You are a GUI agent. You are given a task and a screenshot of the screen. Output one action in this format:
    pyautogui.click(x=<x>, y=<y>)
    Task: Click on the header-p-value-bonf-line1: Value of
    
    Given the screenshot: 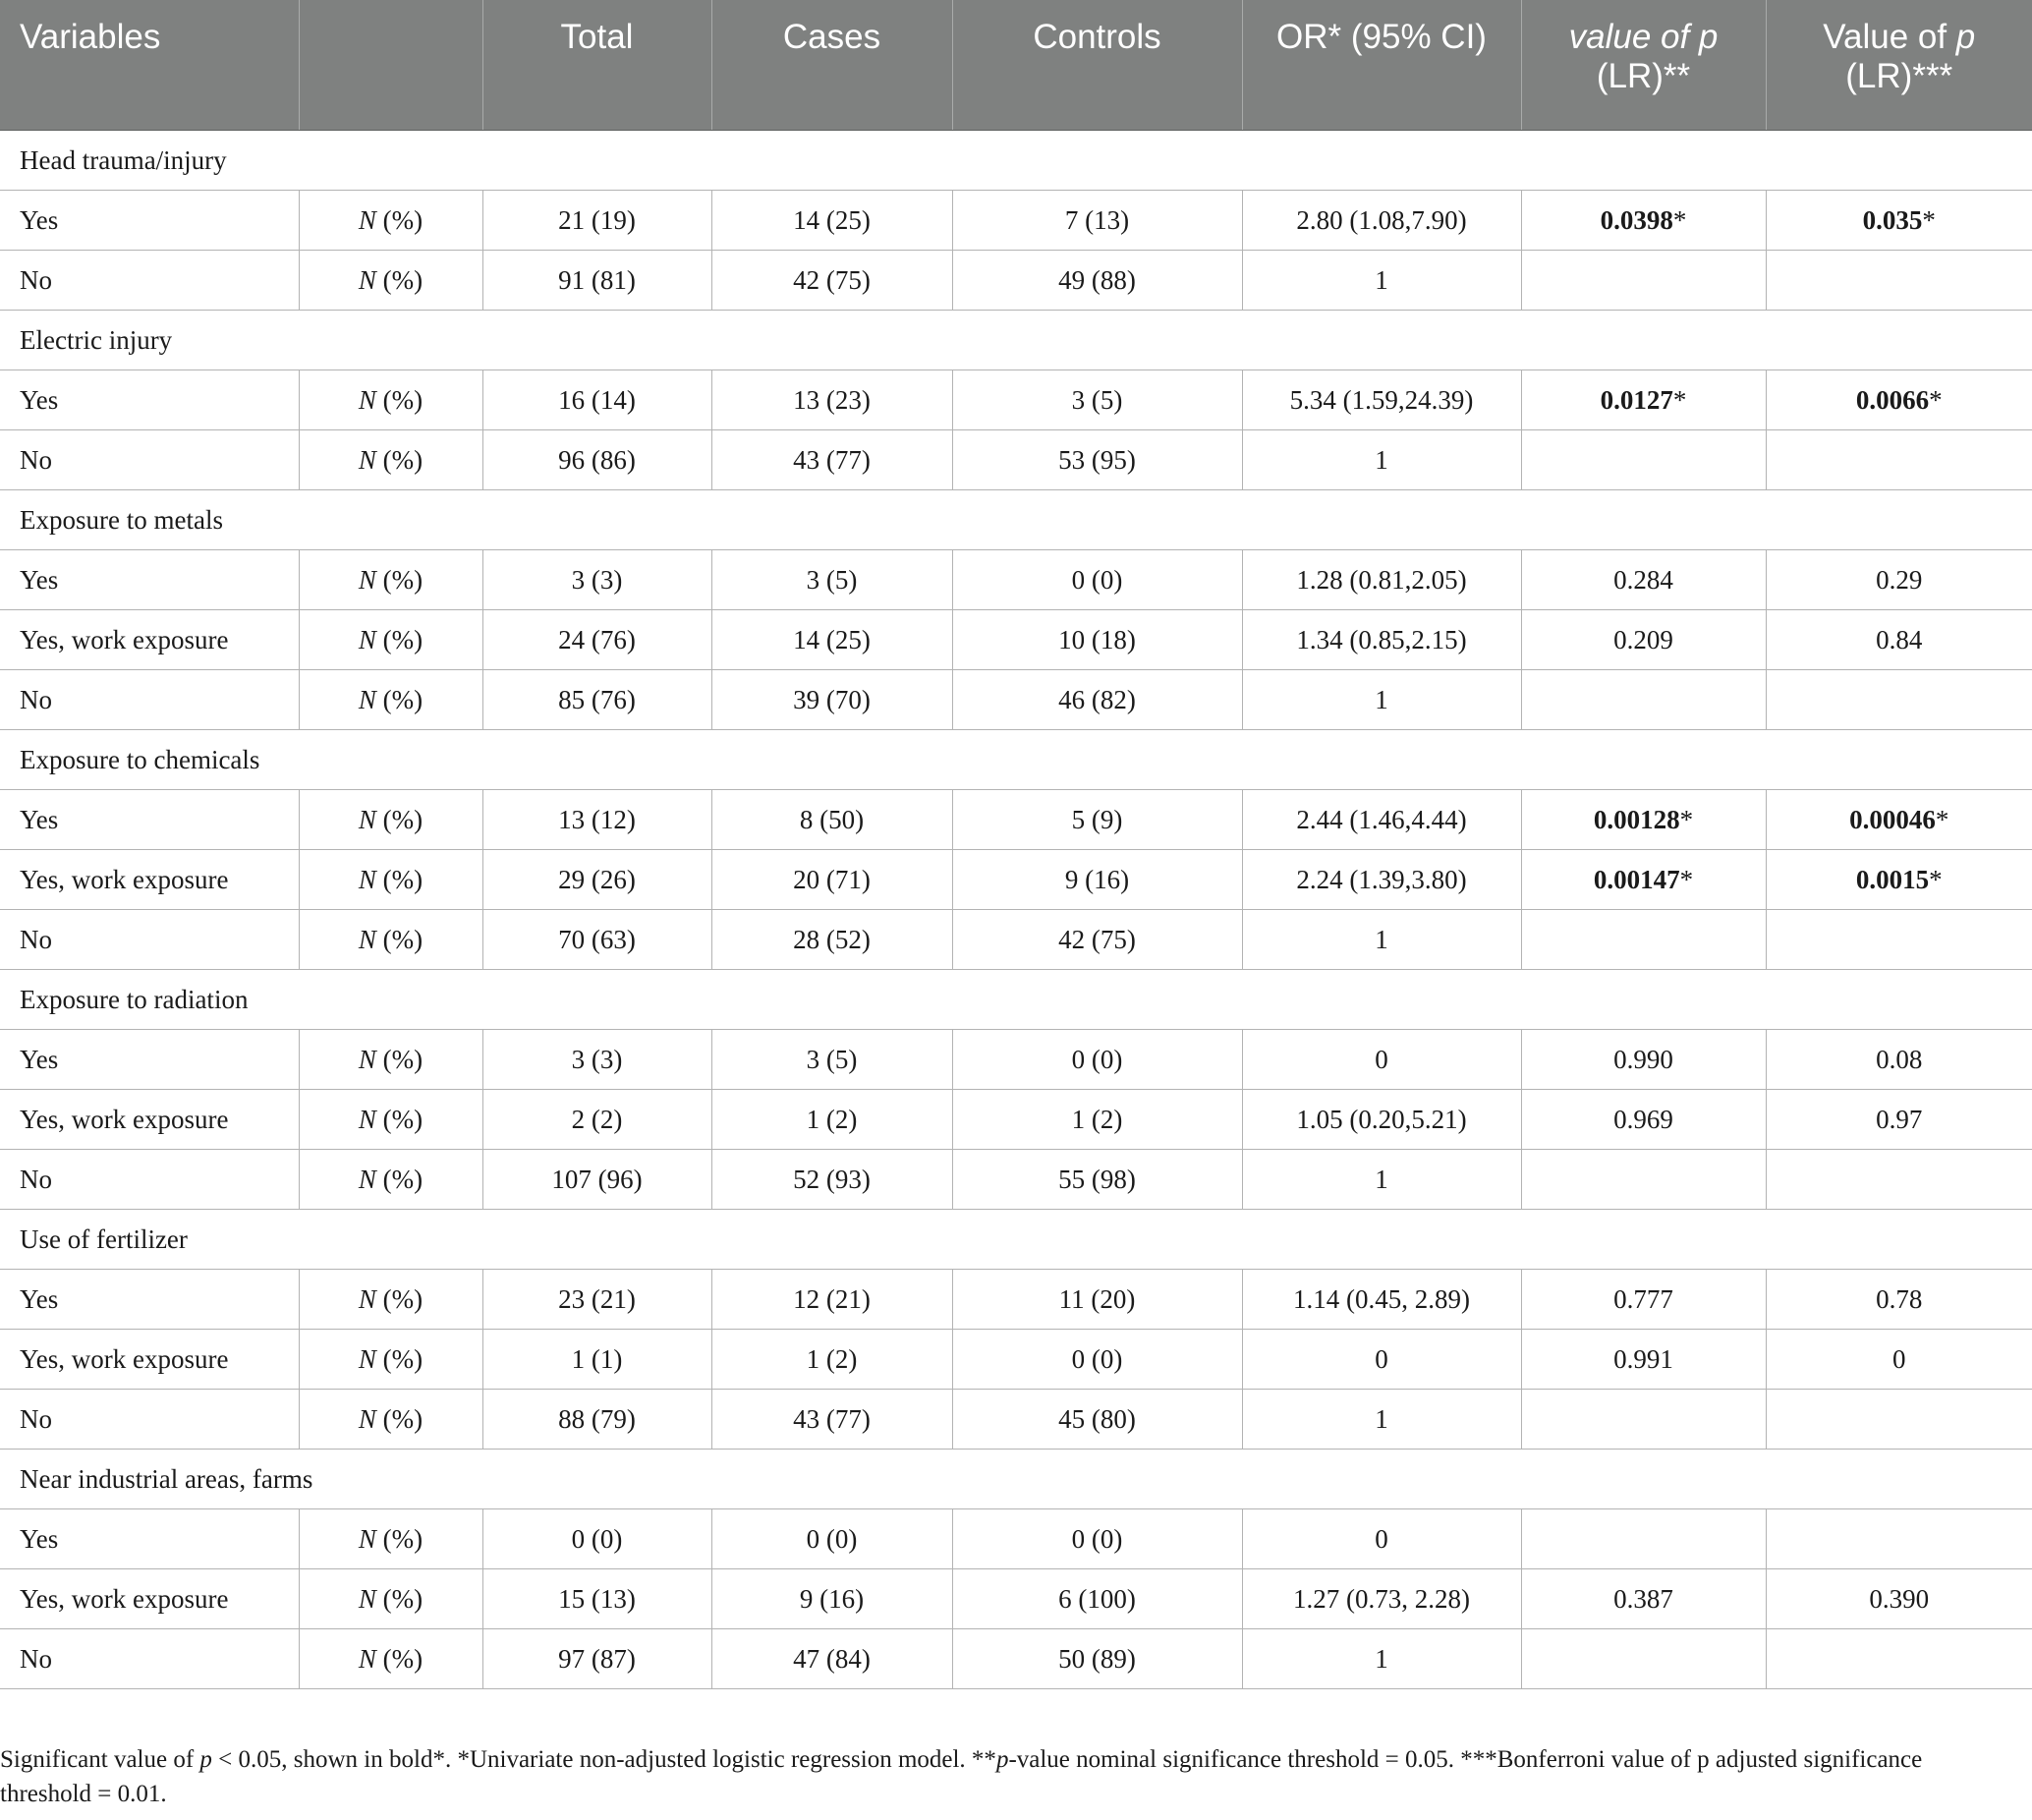 What is the action you would take?
    pyautogui.click(x=1889, y=37)
    